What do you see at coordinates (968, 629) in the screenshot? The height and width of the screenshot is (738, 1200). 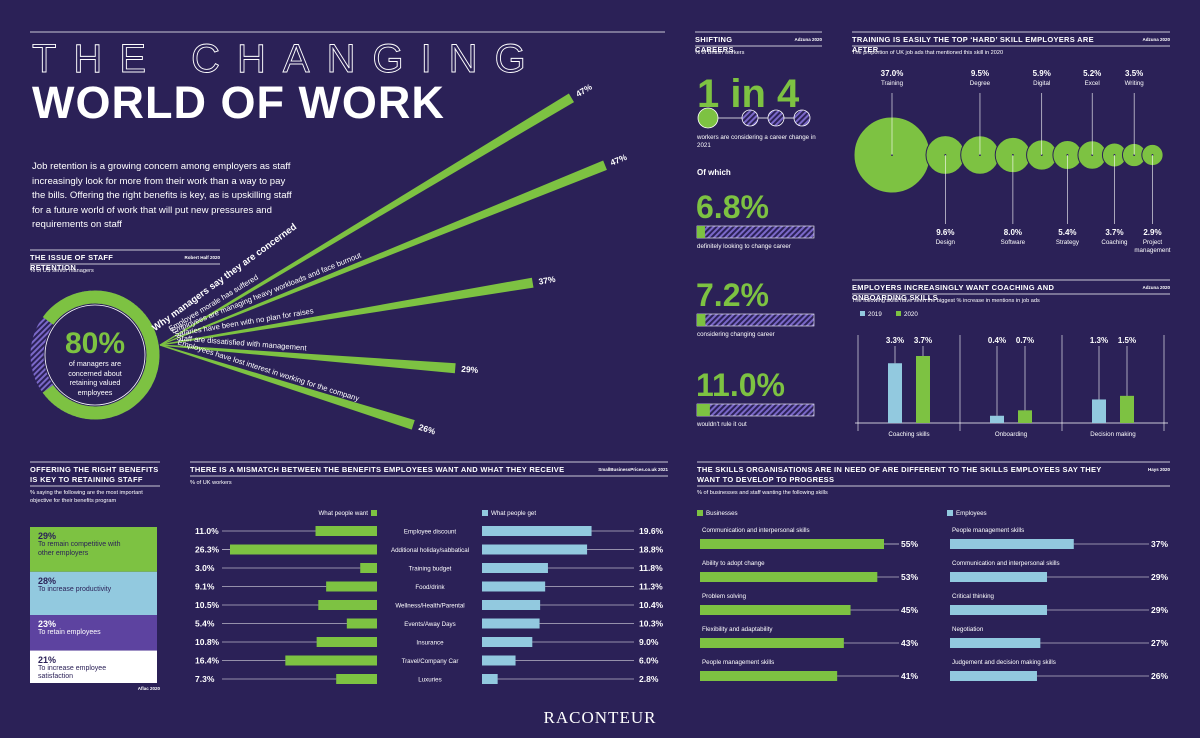 I see `category-label: Negotiation` at bounding box center [968, 629].